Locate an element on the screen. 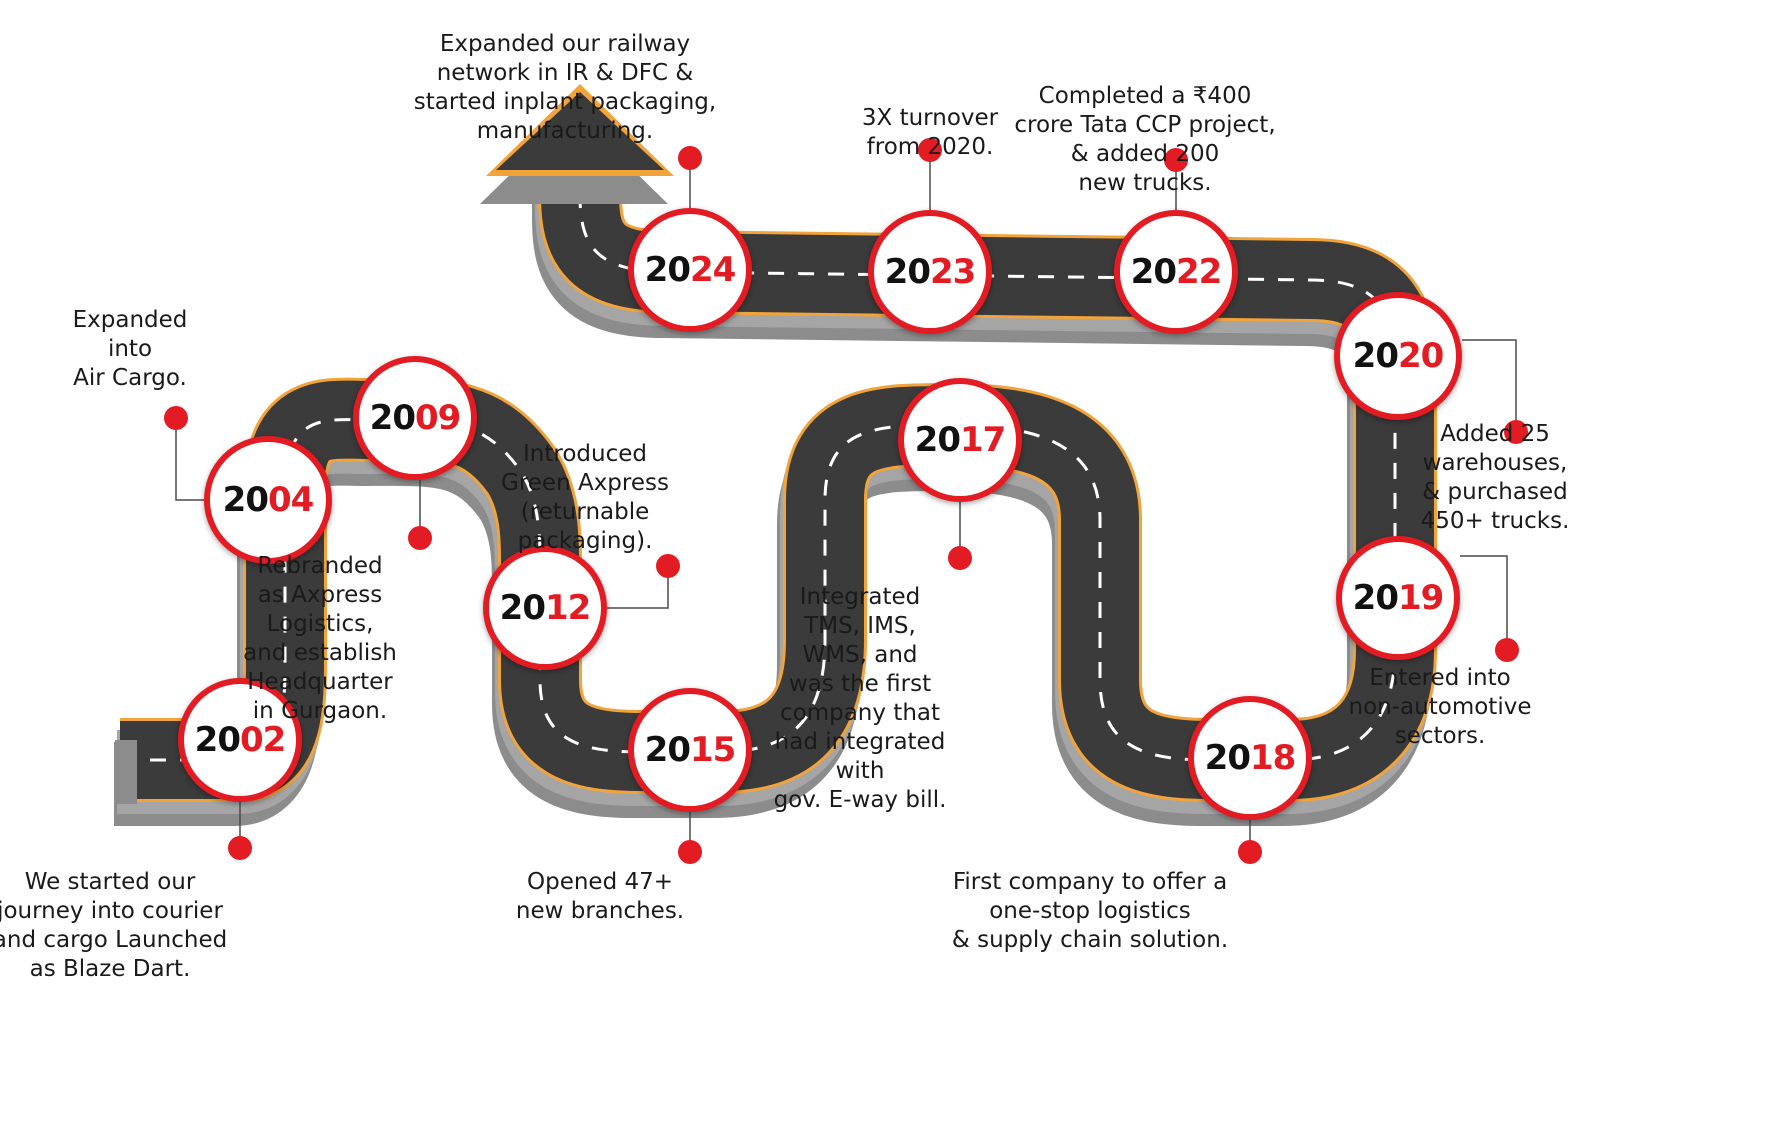 The width and height of the screenshot is (1774, 1134). caption-line: sectors. is located at coordinates (1440, 736).